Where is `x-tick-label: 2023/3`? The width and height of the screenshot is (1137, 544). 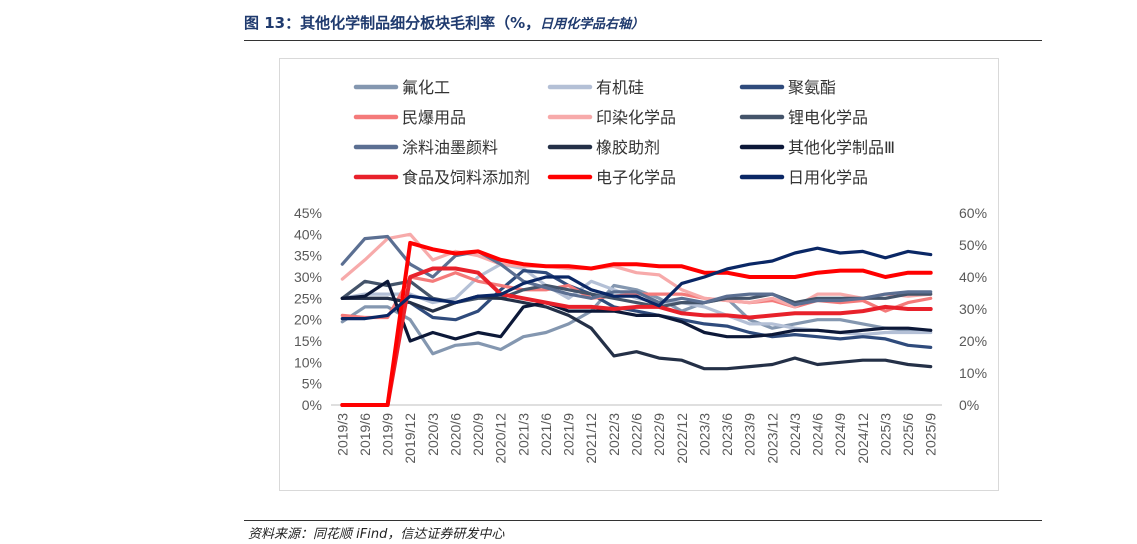
x-tick-label: 2023/3 is located at coordinates (704, 434).